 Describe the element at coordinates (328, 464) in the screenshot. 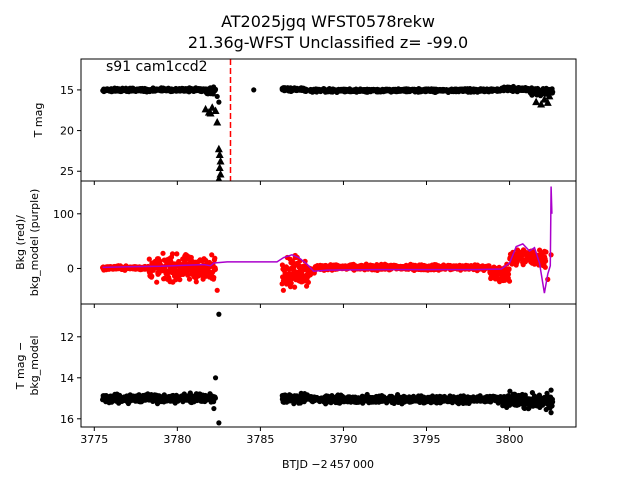

I see `x-axis-label: BTJD −2 457 000` at that location.